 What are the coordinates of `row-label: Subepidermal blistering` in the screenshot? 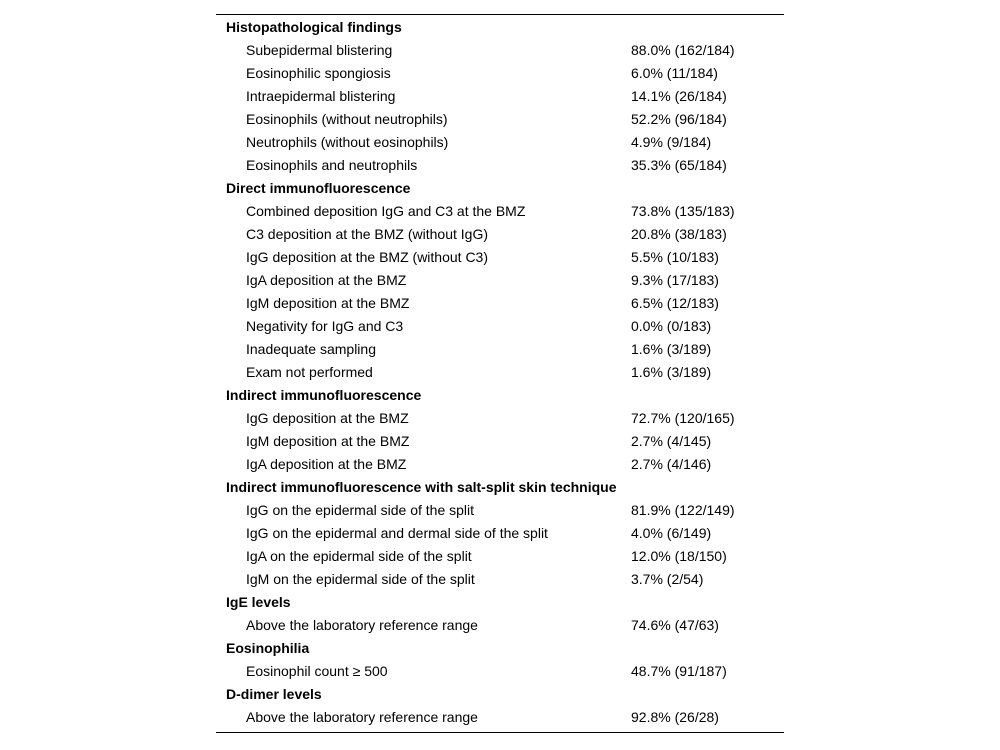 It's located at (319, 50).